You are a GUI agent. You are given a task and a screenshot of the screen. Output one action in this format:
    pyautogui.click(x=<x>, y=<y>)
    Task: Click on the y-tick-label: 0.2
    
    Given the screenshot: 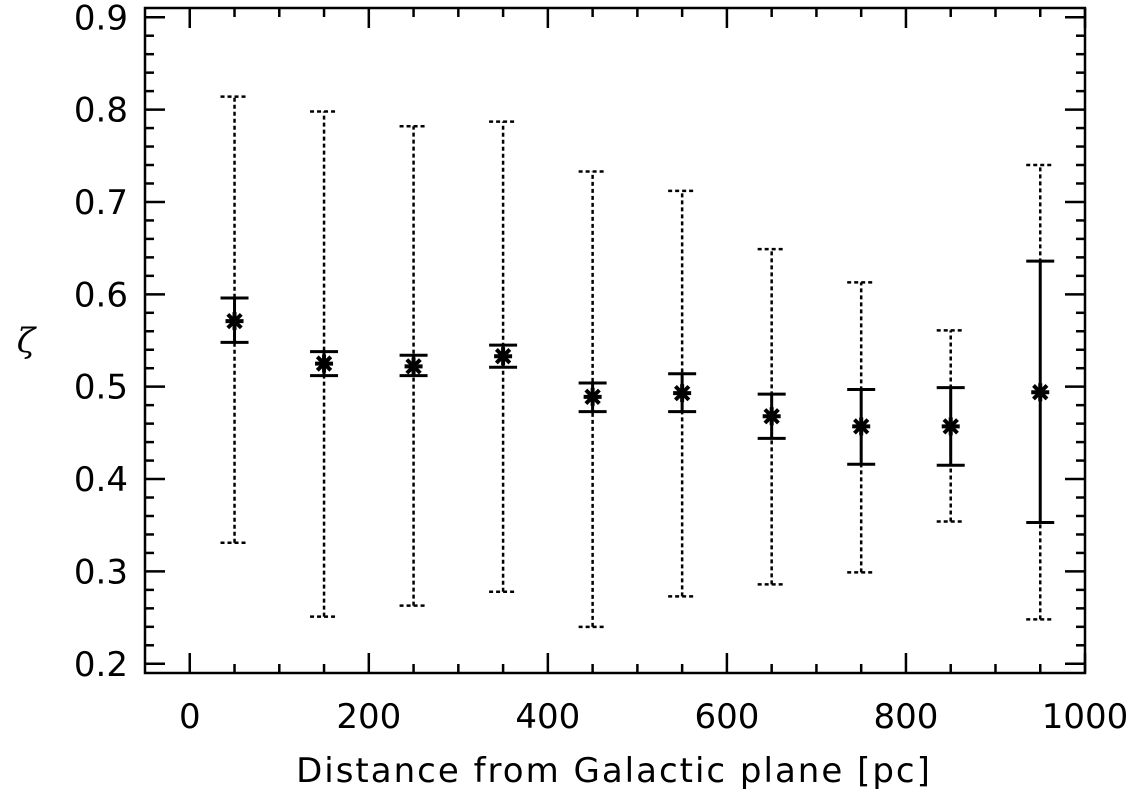 What is the action you would take?
    pyautogui.click(x=101, y=665)
    